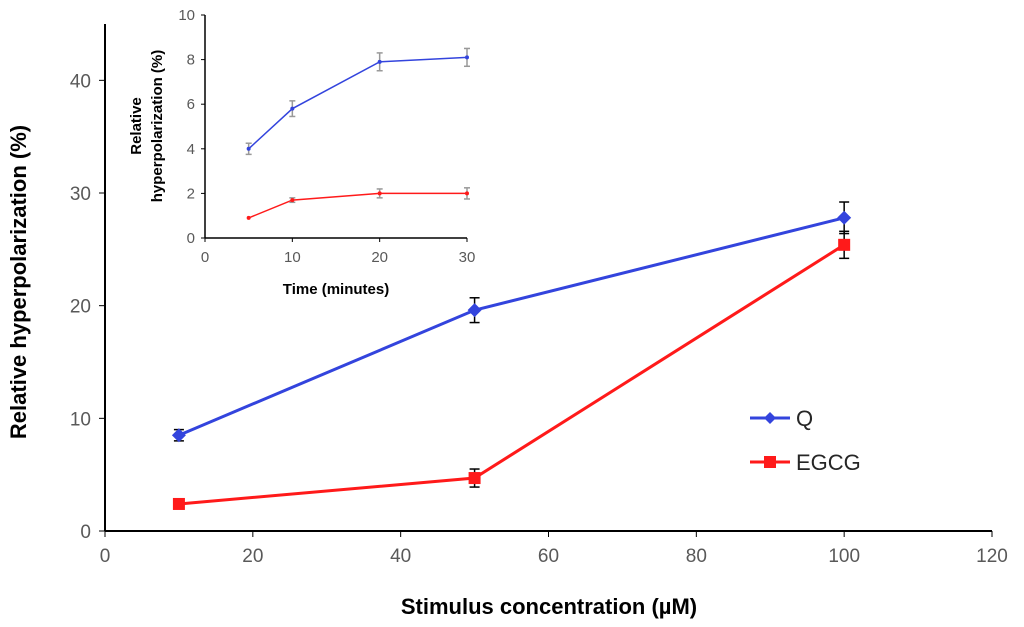 This screenshot has height=627, width=1024. What do you see at coordinates (80, 81) in the screenshot?
I see `main-y-tick-label: 40` at bounding box center [80, 81].